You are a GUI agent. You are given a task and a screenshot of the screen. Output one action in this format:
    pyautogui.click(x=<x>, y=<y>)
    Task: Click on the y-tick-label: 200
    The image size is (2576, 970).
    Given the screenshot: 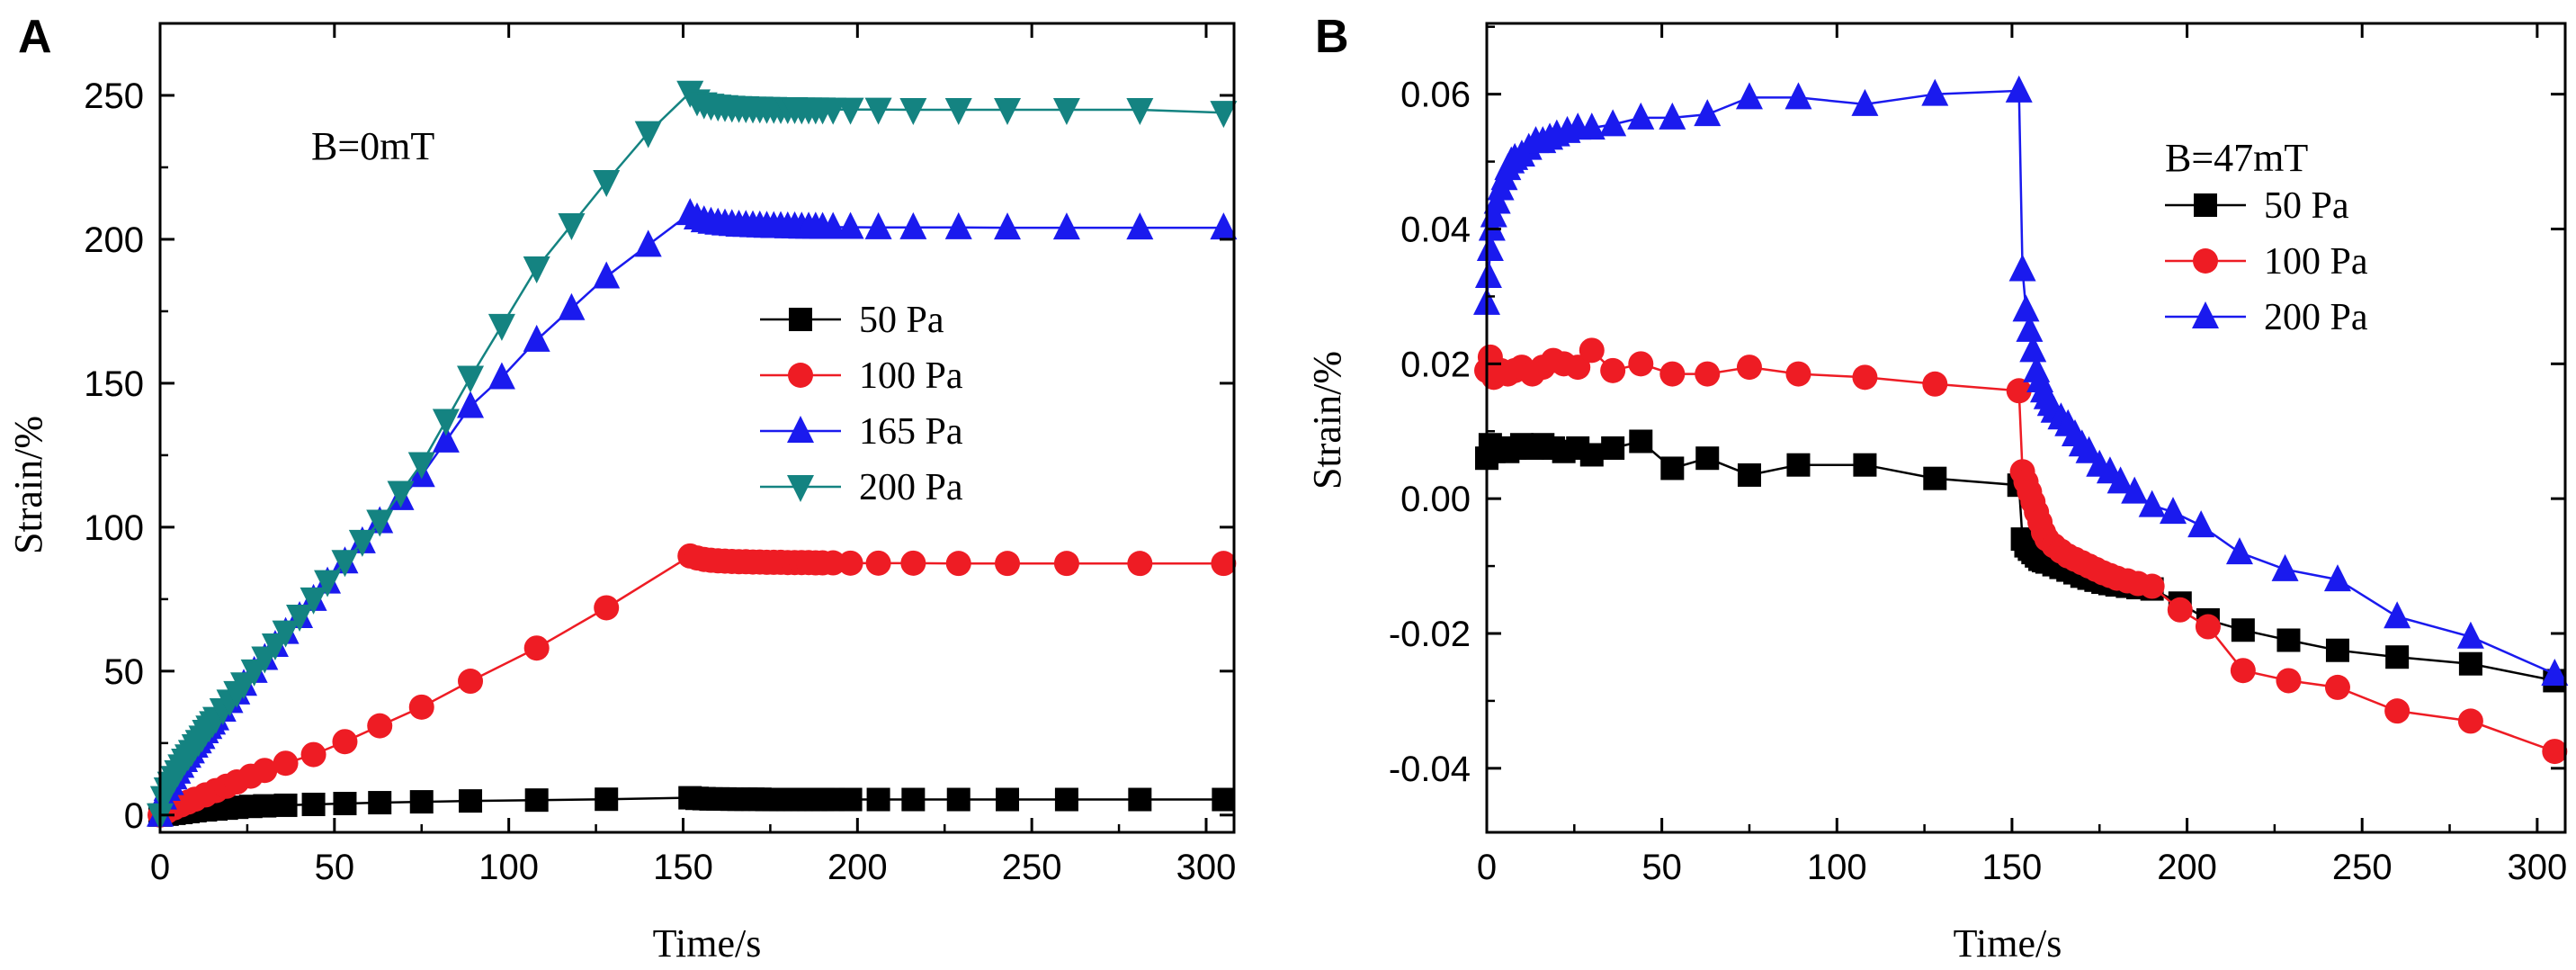 What is the action you would take?
    pyautogui.click(x=114, y=240)
    